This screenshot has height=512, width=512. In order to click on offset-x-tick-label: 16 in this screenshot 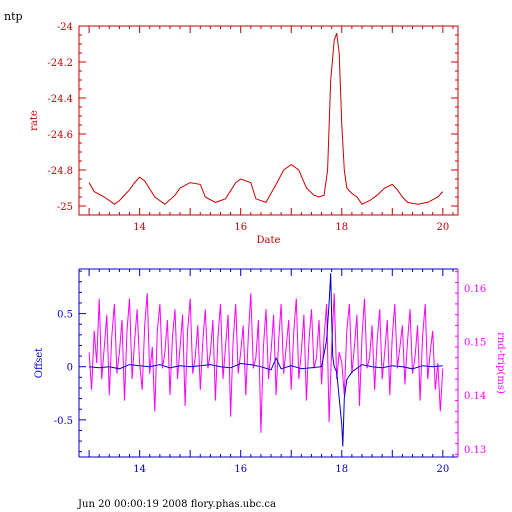, I will do `click(240, 469)`.